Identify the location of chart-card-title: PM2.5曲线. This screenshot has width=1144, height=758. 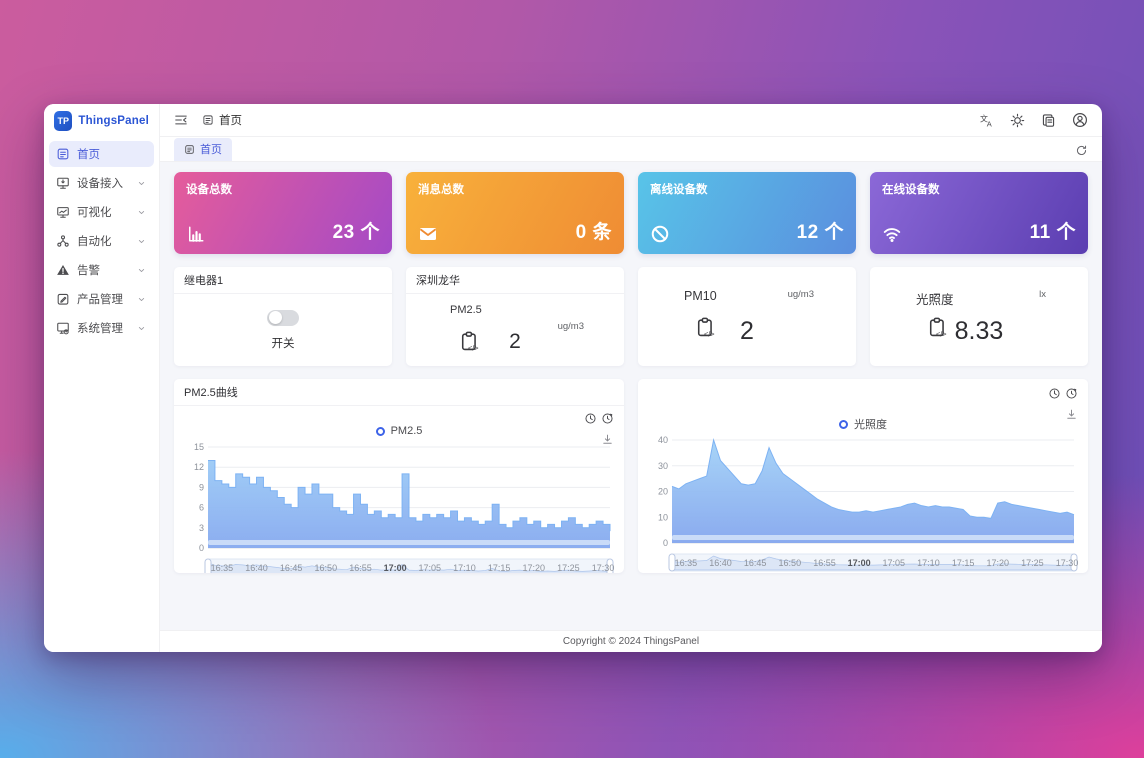
(399, 392).